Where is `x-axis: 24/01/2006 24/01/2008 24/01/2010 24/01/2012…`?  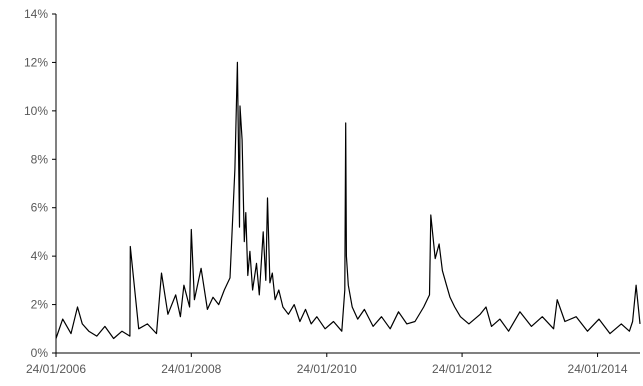 x-axis: 24/01/2006 24/01/2008 24/01/2010 24/01/2012… is located at coordinates (333, 364).